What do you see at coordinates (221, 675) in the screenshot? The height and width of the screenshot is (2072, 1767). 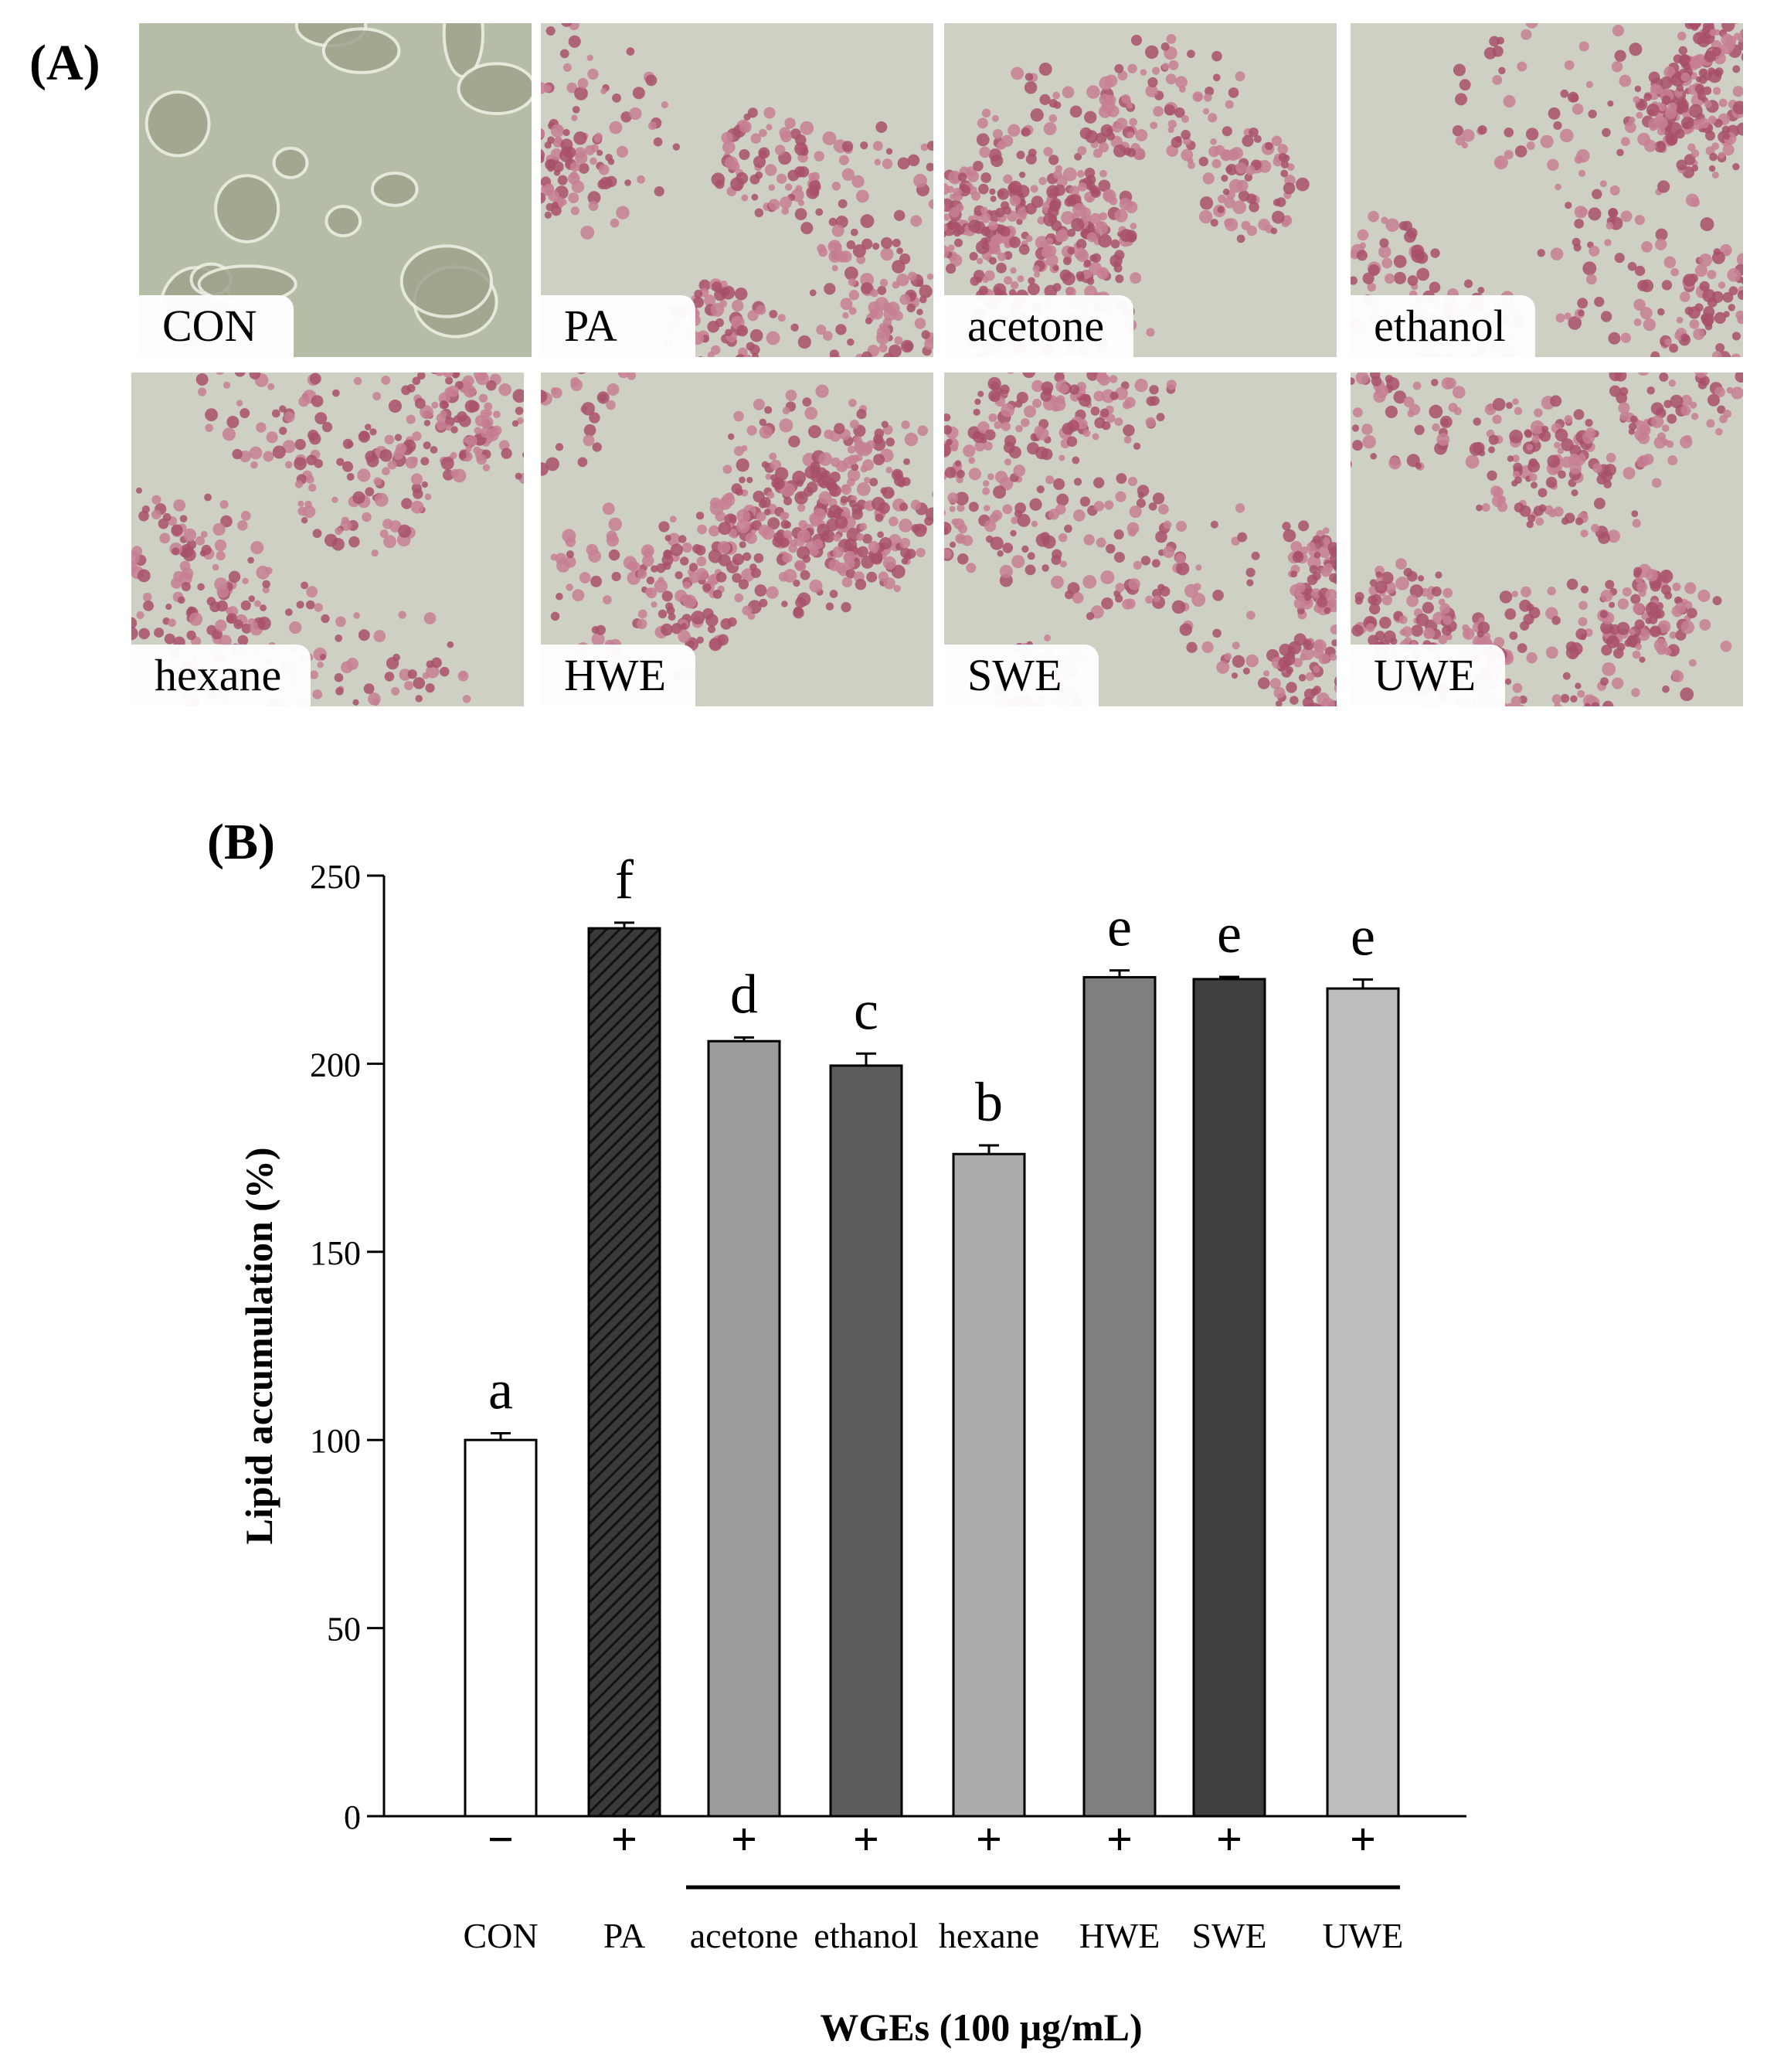 I see `micrograph-label: hexane` at bounding box center [221, 675].